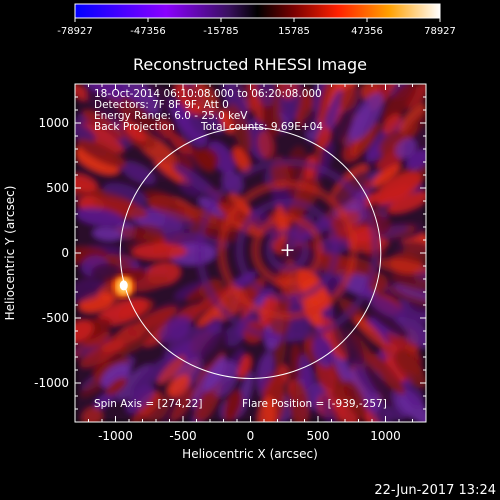 This screenshot has height=500, width=500. What do you see at coordinates (385, 436) in the screenshot?
I see `x-tick-label: 1000` at bounding box center [385, 436].